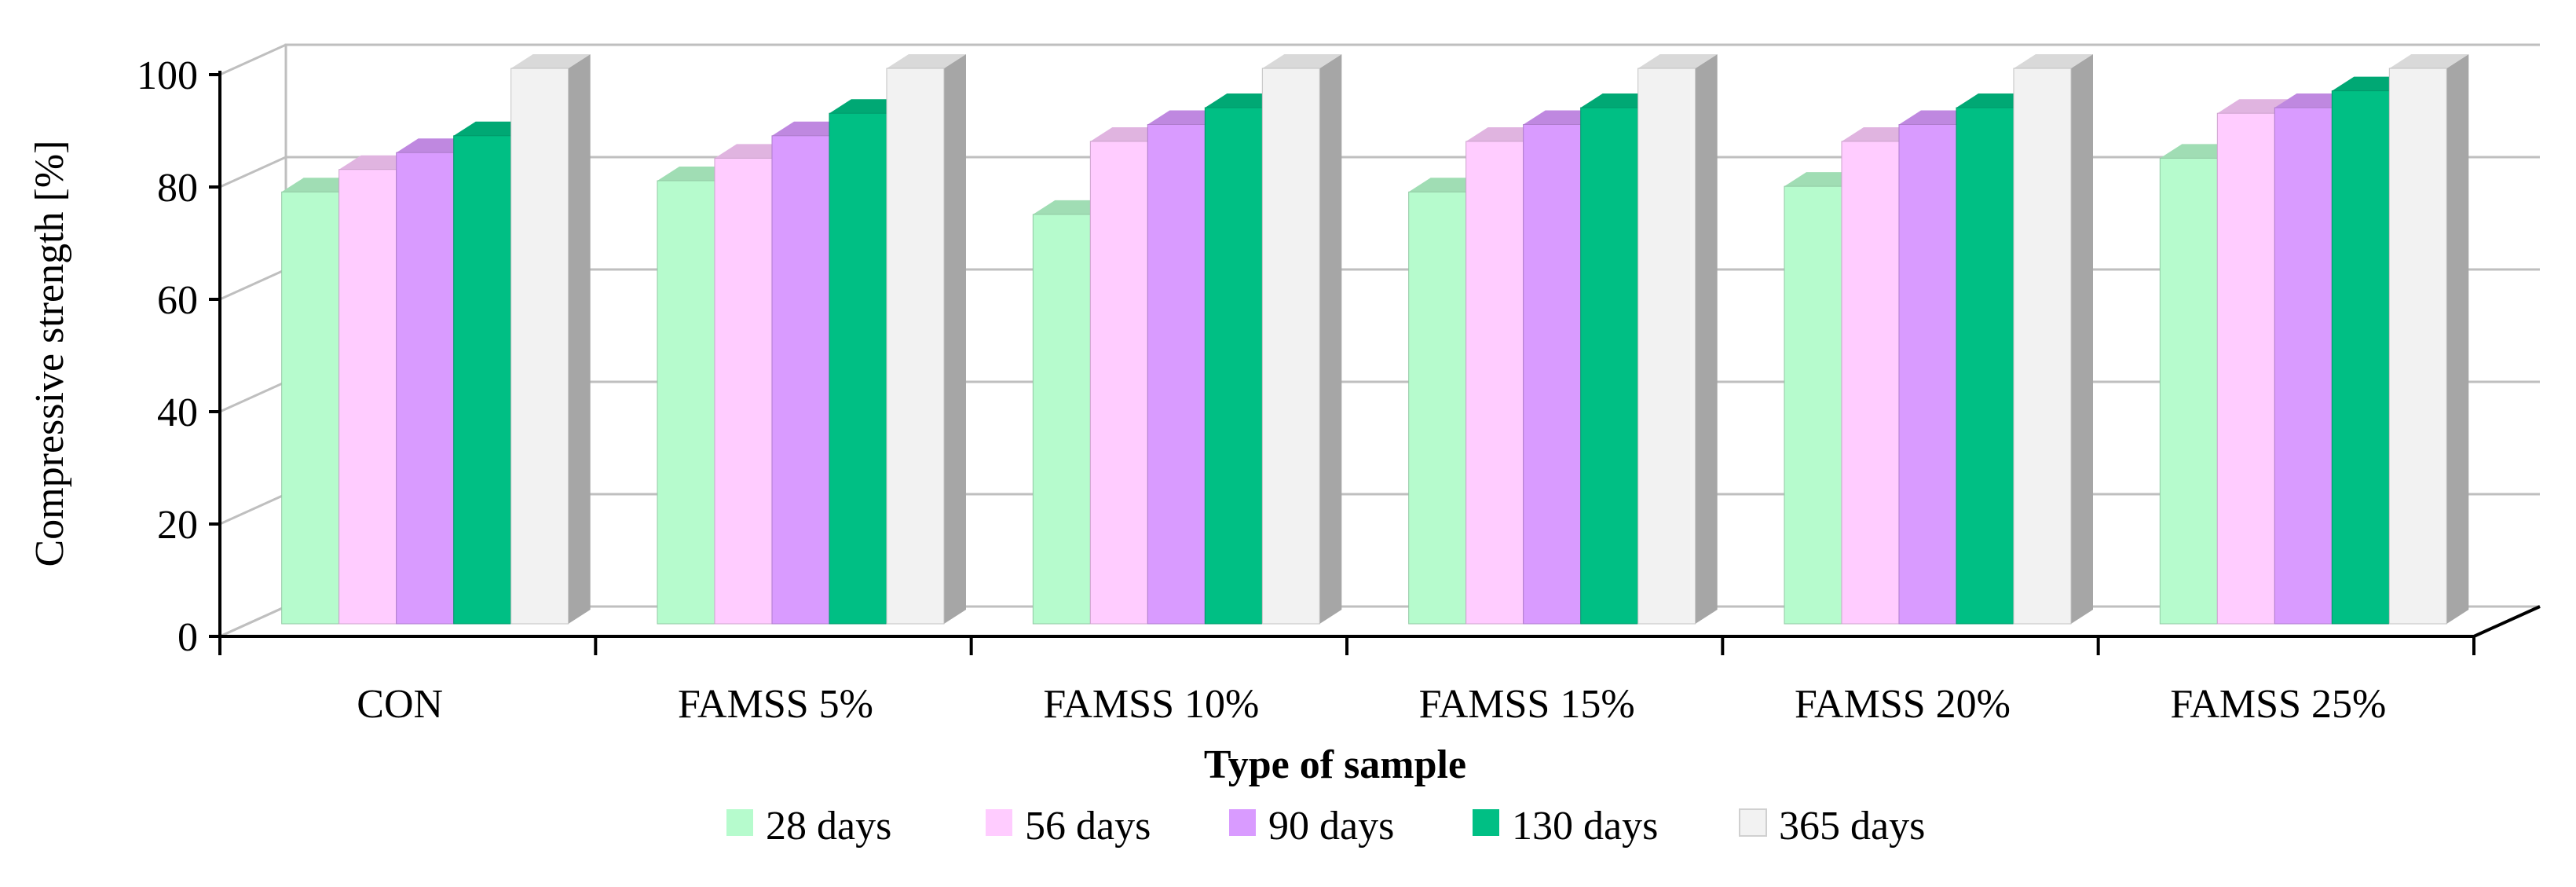 The width and height of the screenshot is (2576, 887). Describe the element at coordinates (1903, 704) in the screenshot. I see `x-category-label: FAMSS 20%` at that location.